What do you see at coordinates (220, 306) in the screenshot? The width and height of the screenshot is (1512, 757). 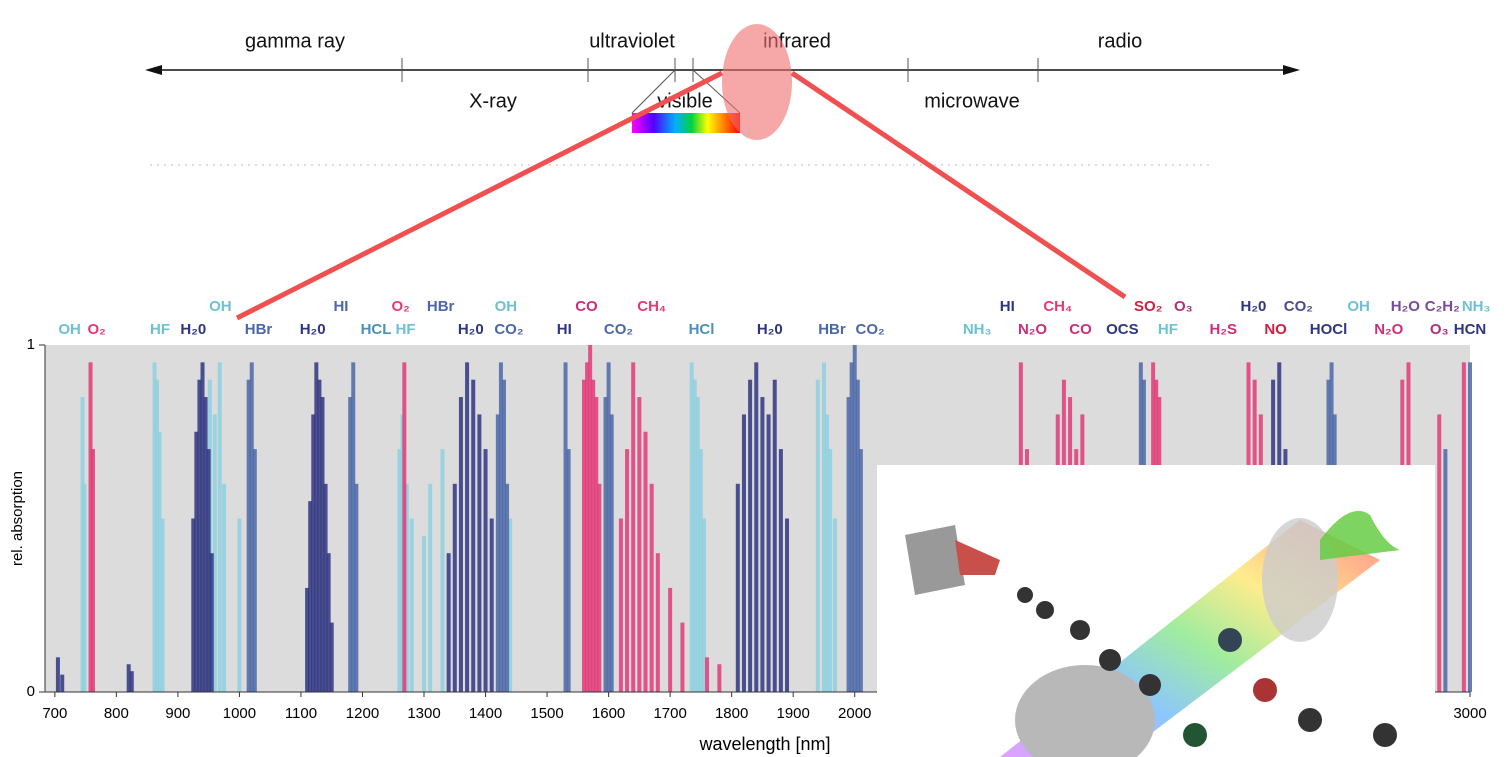 I see `molecule-label: OH` at bounding box center [220, 306].